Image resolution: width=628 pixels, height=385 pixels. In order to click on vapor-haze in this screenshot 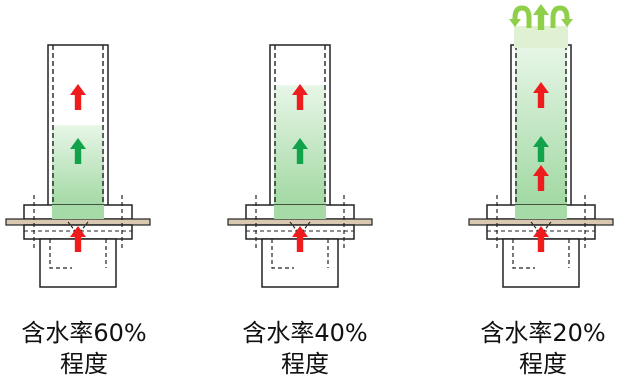, I will do `click(541, 37)`.